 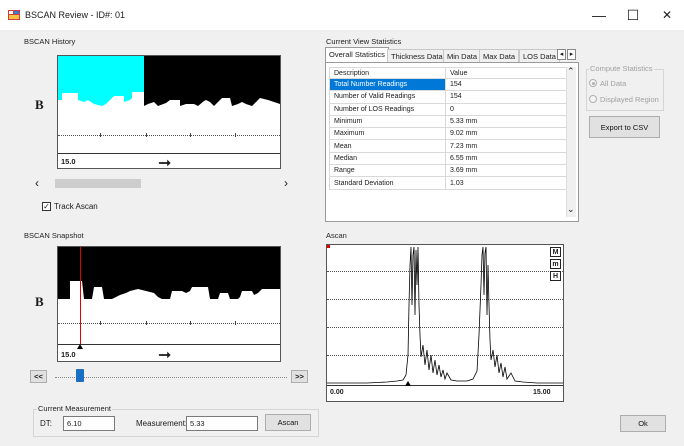 What do you see at coordinates (571, 54) in the screenshot?
I see `tab-scroll-right-button: ▸` at bounding box center [571, 54].